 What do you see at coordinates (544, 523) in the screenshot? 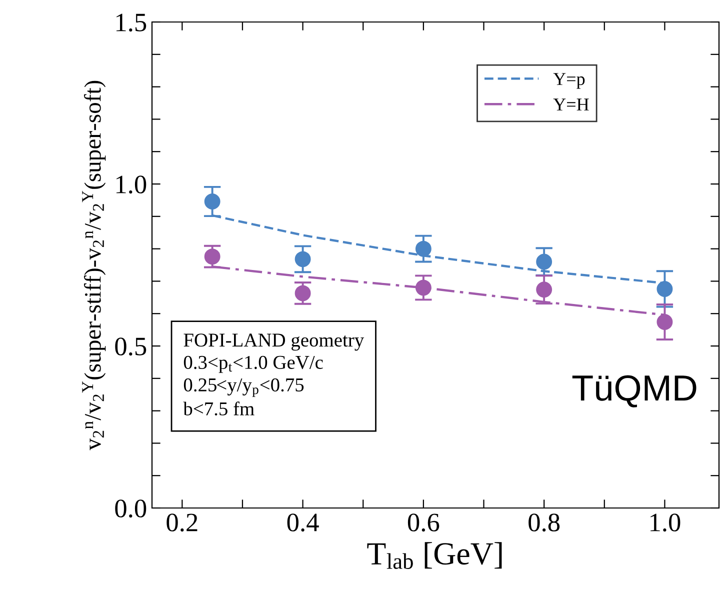
I see `x-tick-label: 0.8` at bounding box center [544, 523].